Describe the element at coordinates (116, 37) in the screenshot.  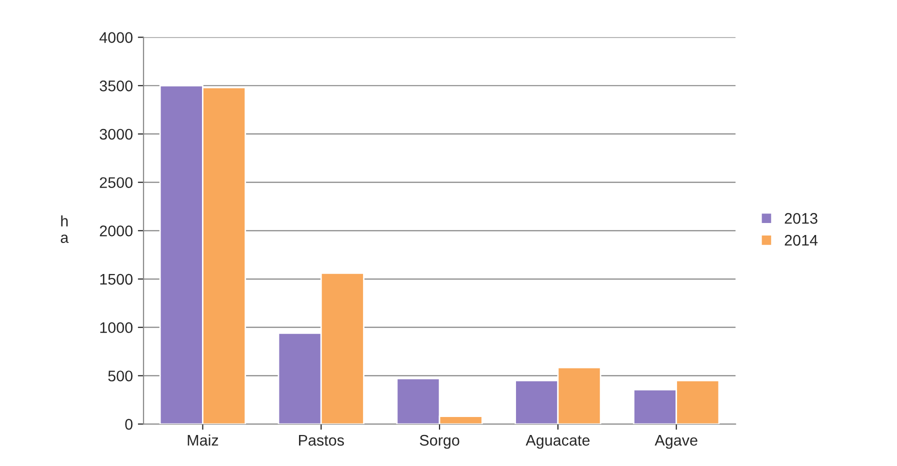
I see `y-tick-label: 4000` at that location.